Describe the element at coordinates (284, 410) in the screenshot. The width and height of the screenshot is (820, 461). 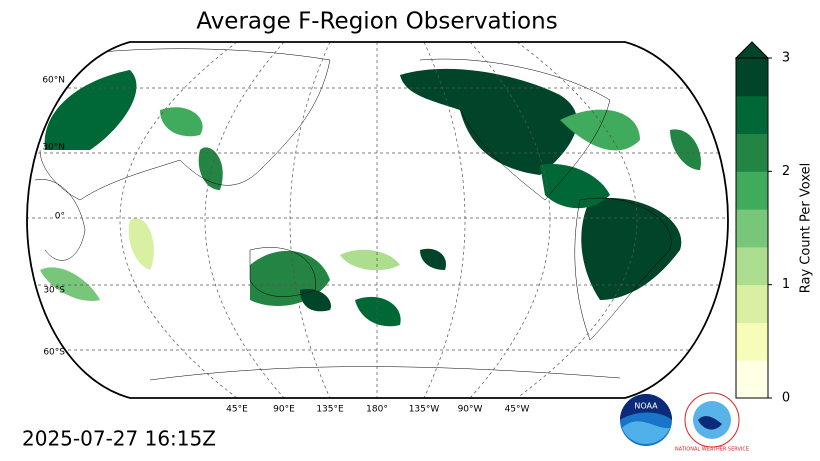
I see `lon-label: 90°E` at that location.